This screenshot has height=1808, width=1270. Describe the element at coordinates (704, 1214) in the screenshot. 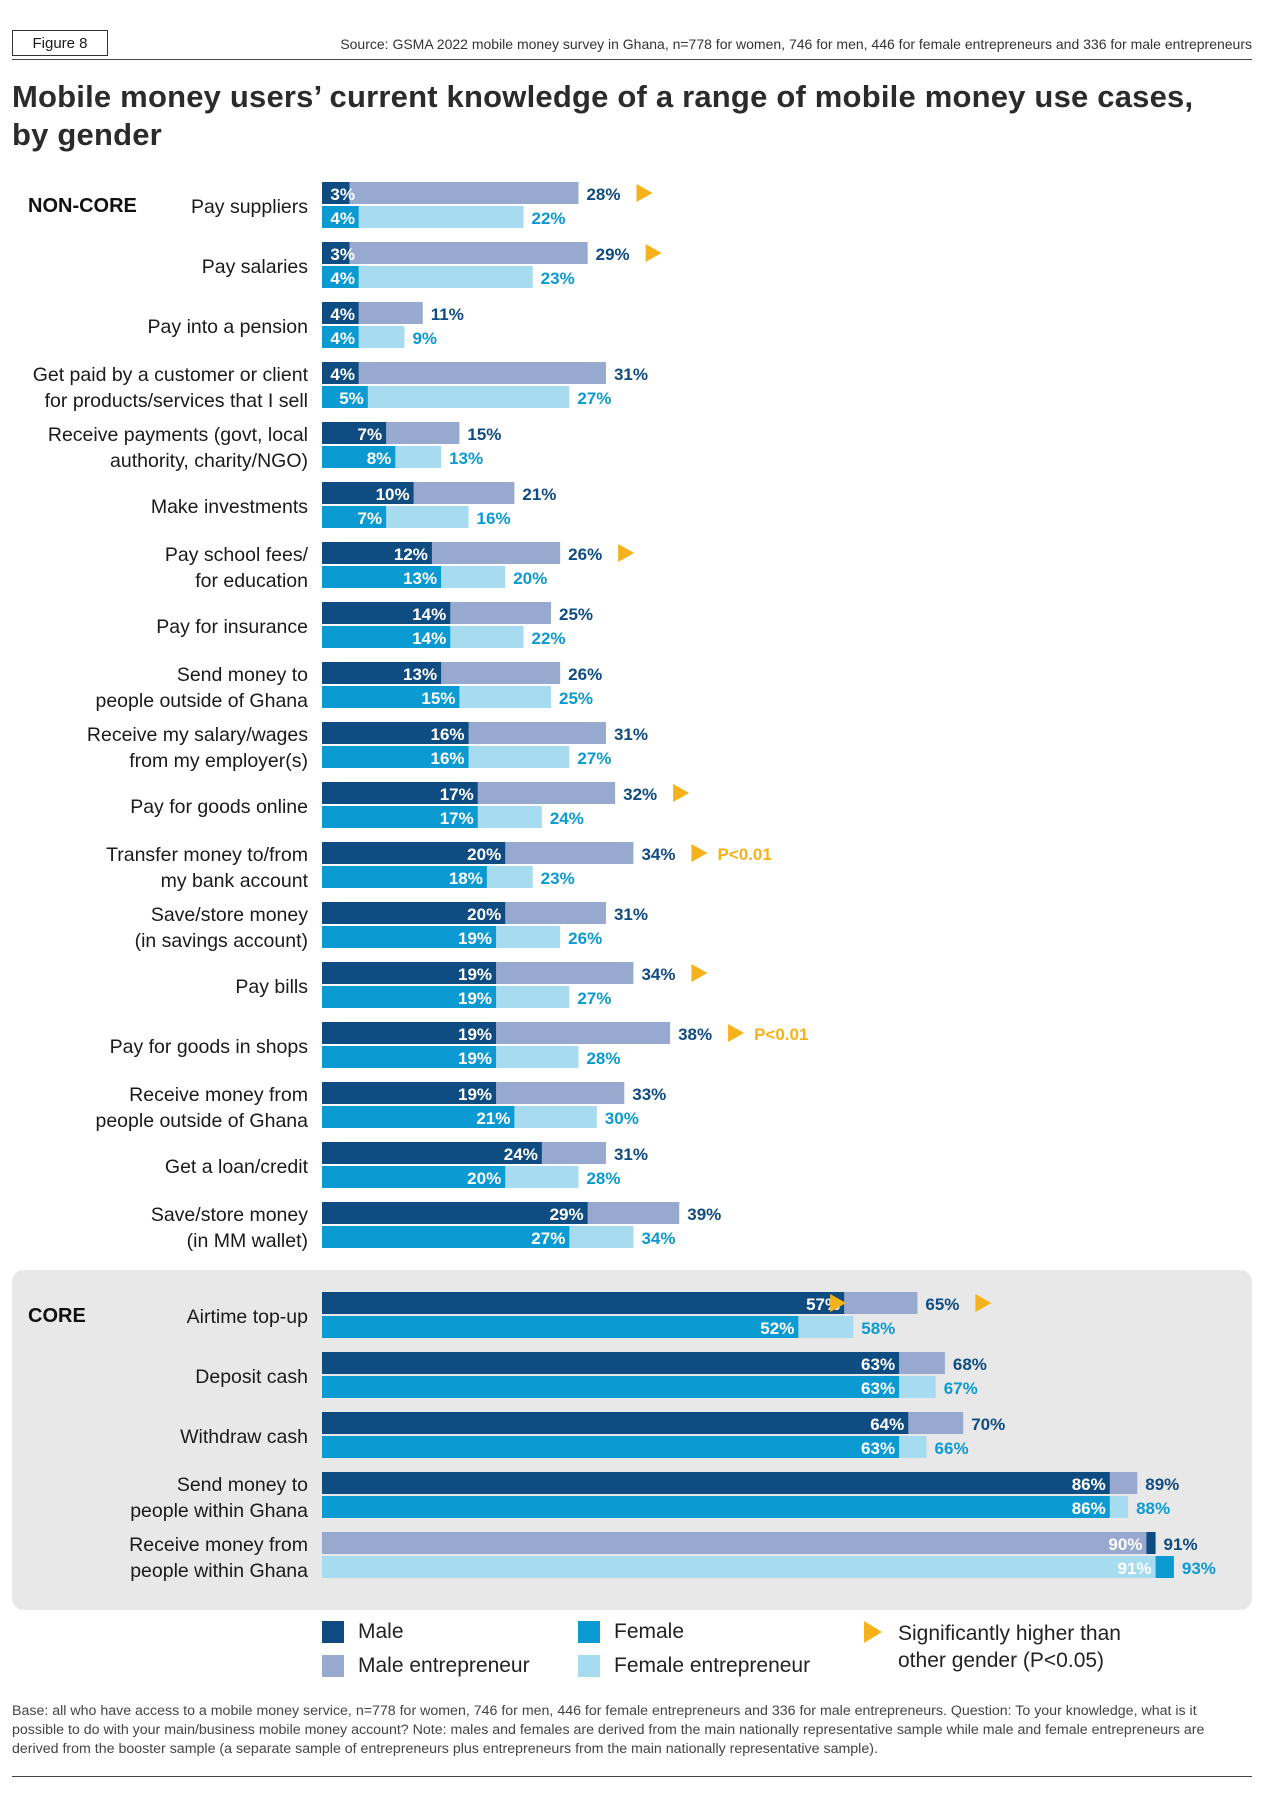

I see `value-label-outer: 39%` at that location.